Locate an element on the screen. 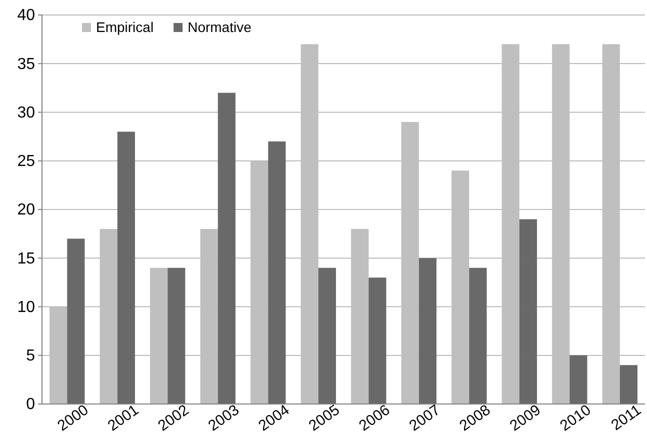  y-tick-label: 35 is located at coordinates (26, 64).